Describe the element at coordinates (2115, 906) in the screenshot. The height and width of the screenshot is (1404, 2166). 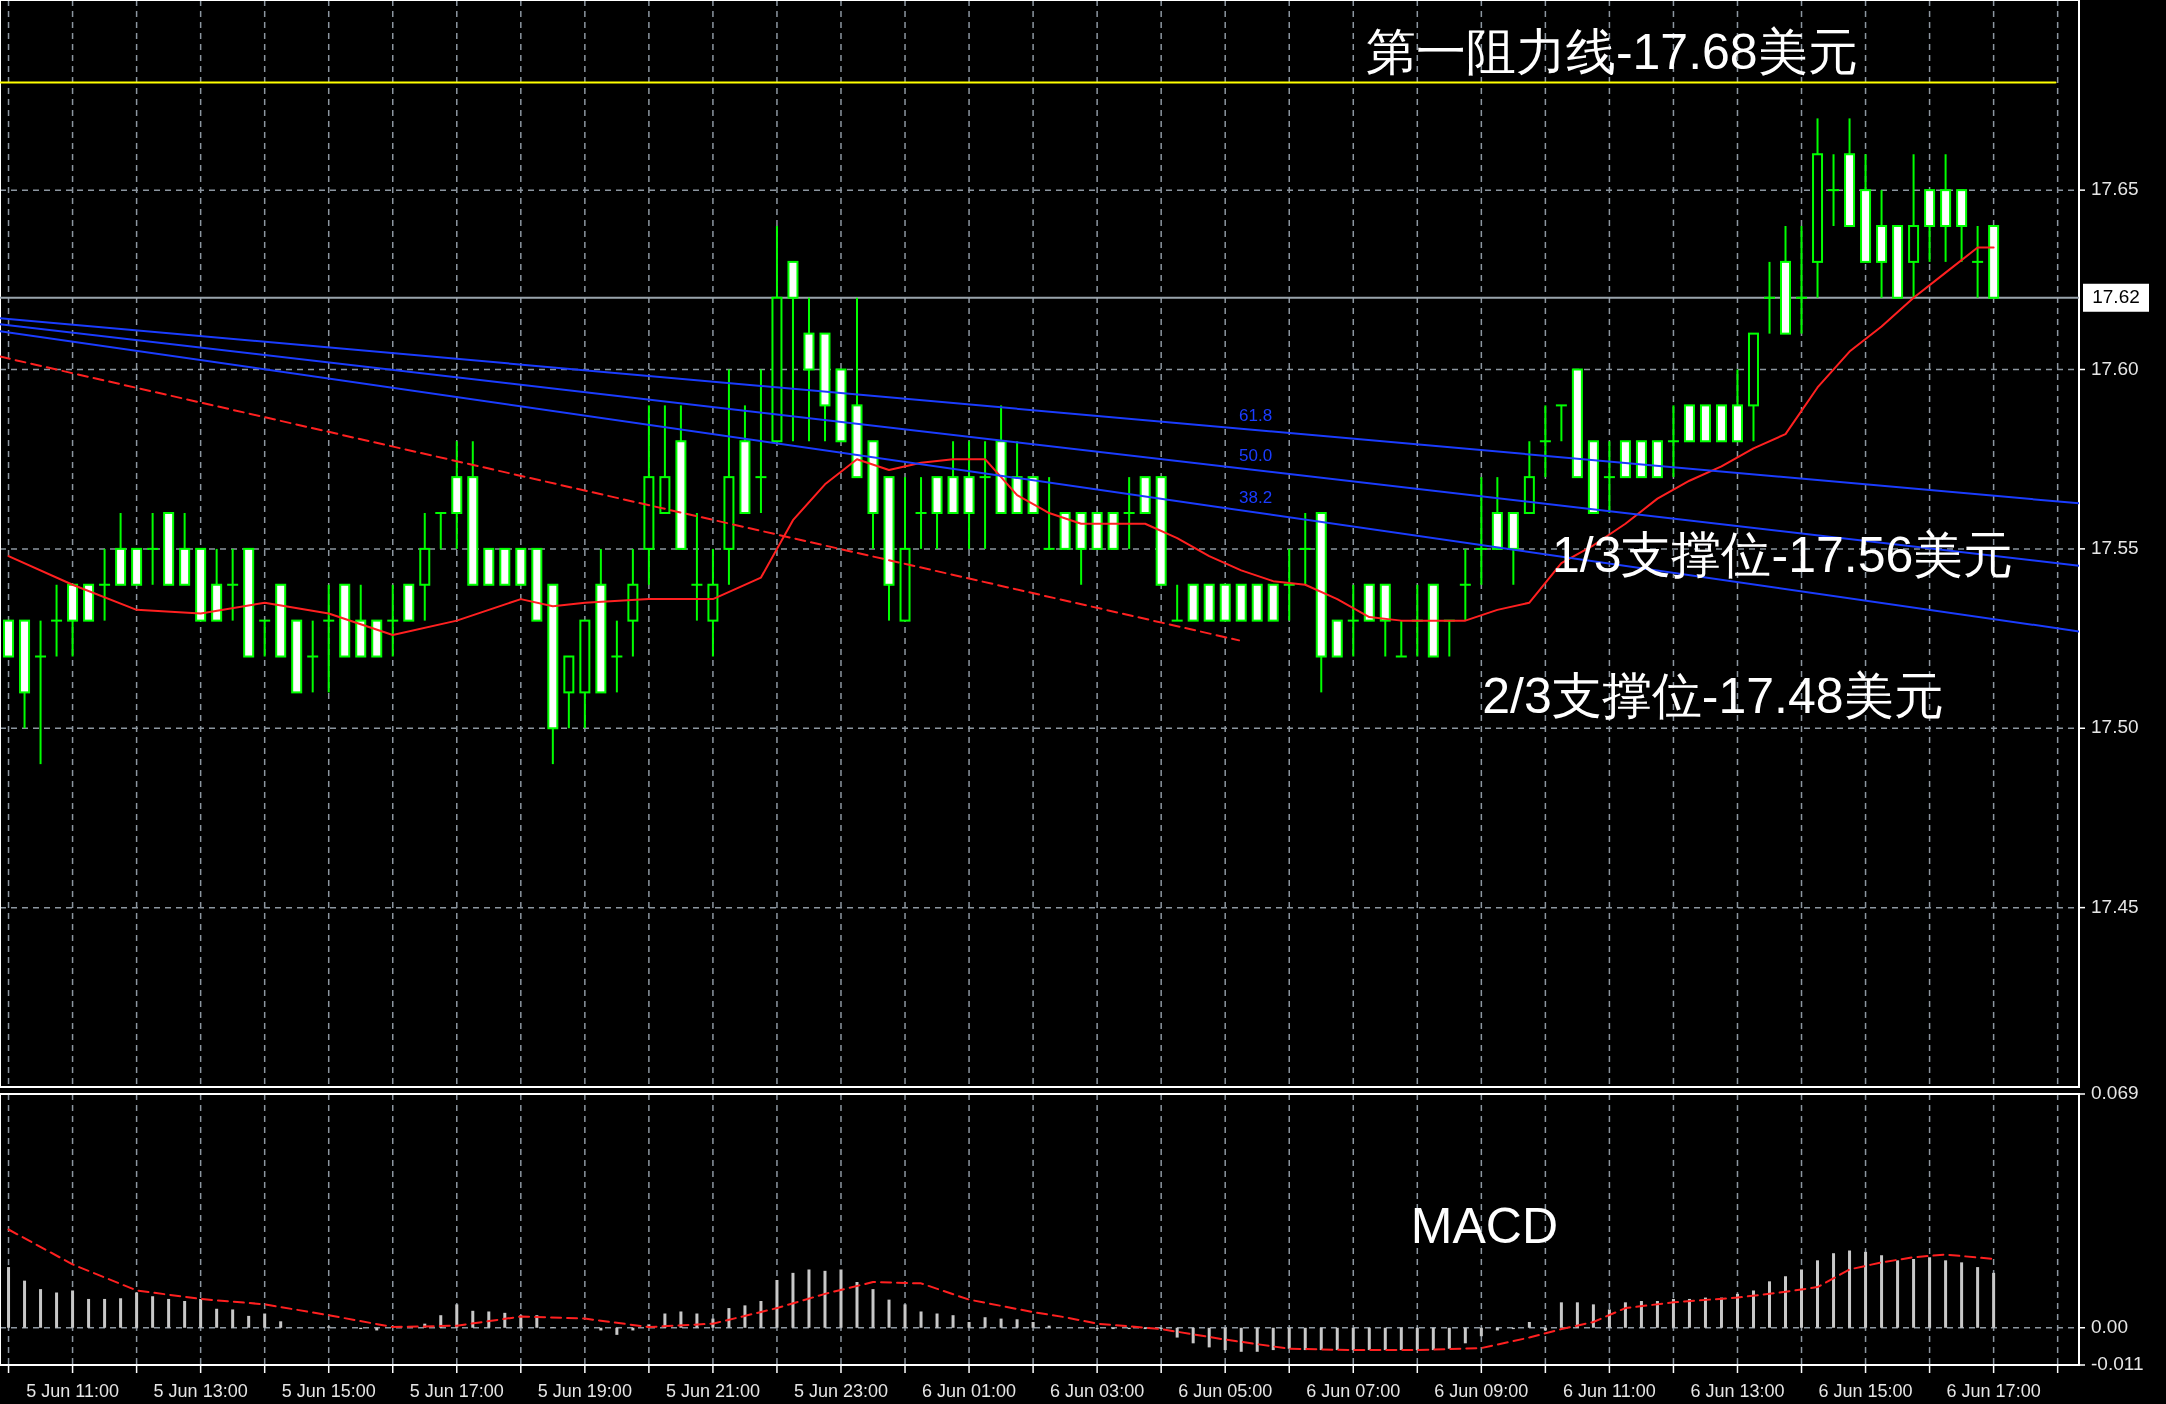
I see `y-tick-label: 17.45` at that location.